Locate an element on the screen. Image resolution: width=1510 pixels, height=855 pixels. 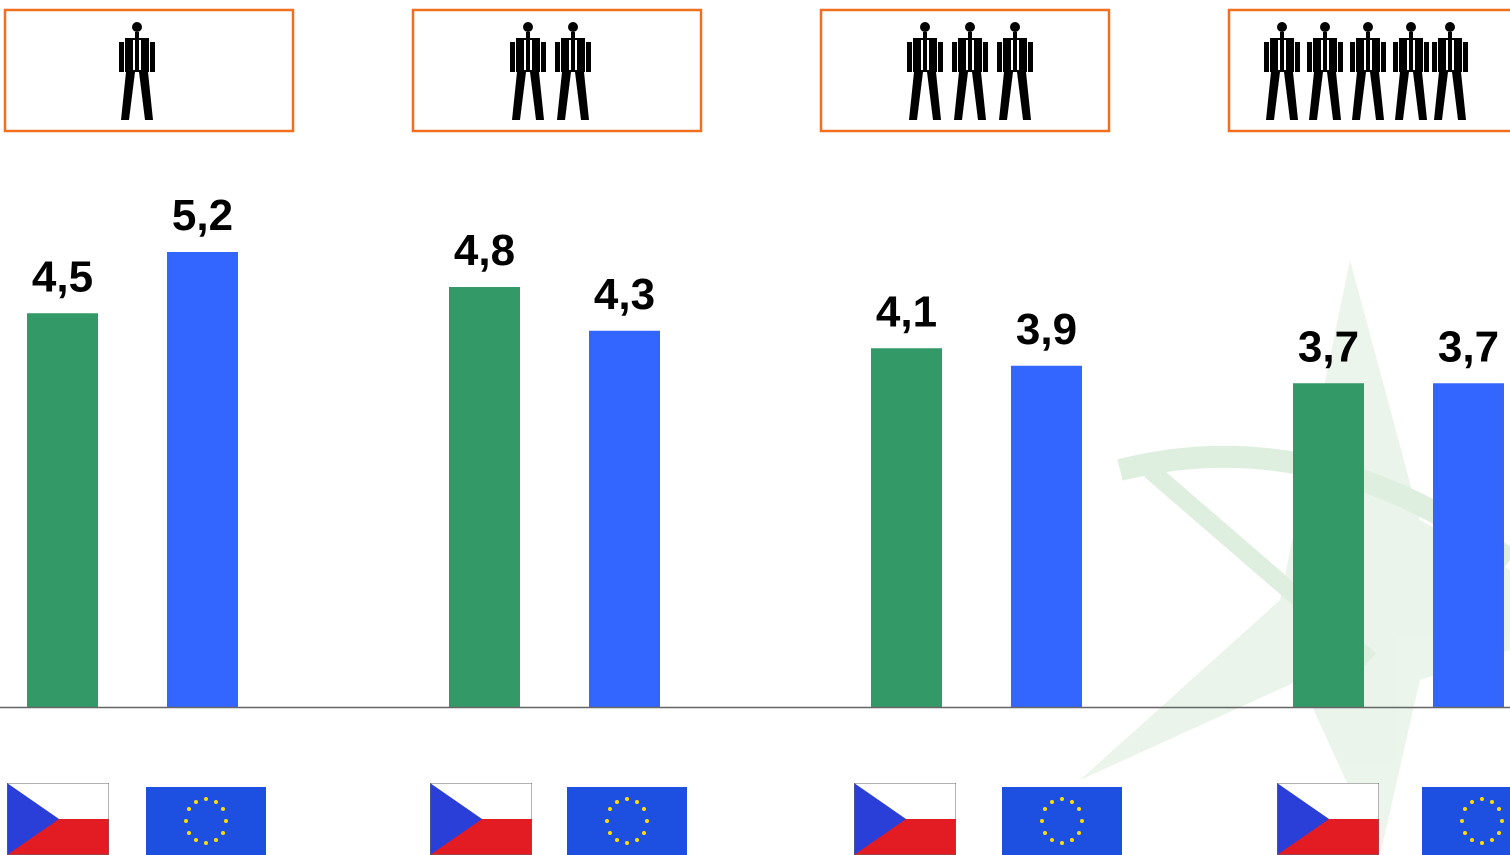
people-icons is located at coordinates (793, 71).